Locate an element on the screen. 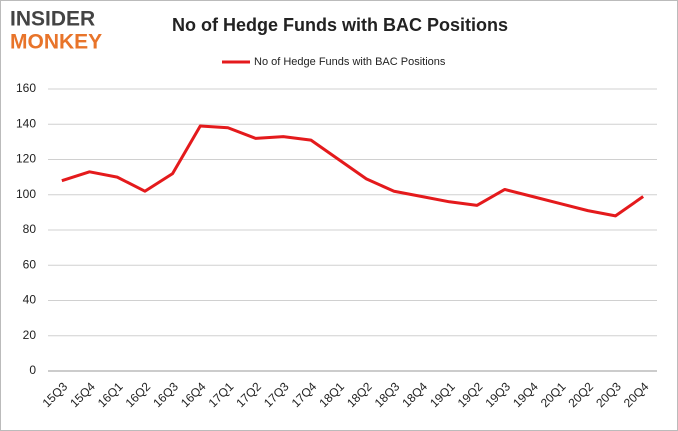 The width and height of the screenshot is (678, 431). y-tick-label: 120 is located at coordinates (26, 159).